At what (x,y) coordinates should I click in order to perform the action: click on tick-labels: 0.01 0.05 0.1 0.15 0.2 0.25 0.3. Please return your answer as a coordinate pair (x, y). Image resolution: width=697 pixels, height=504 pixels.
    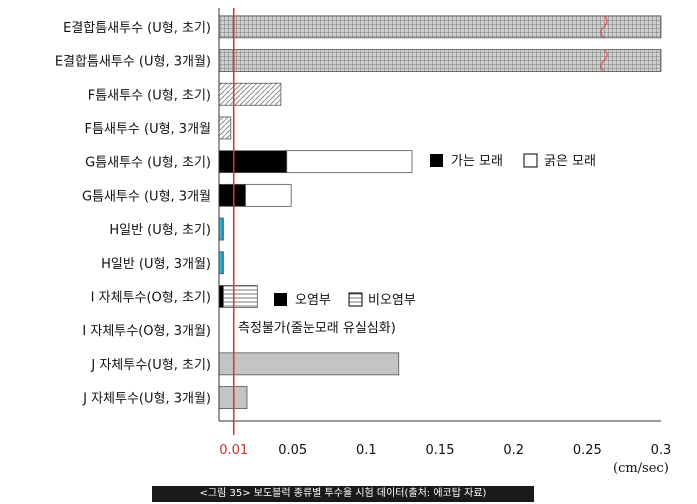
    Looking at the image, I should click on (445, 450).